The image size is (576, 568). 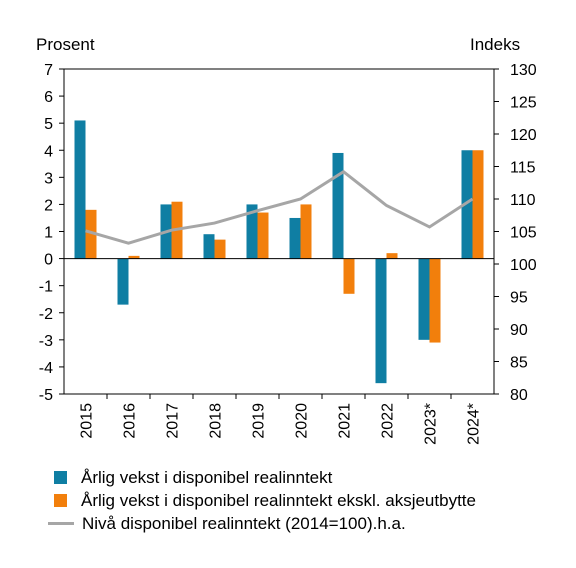 I want to click on legend-label-growth: Årlig vekst i disponibel realinntekt, so click(x=207, y=477).